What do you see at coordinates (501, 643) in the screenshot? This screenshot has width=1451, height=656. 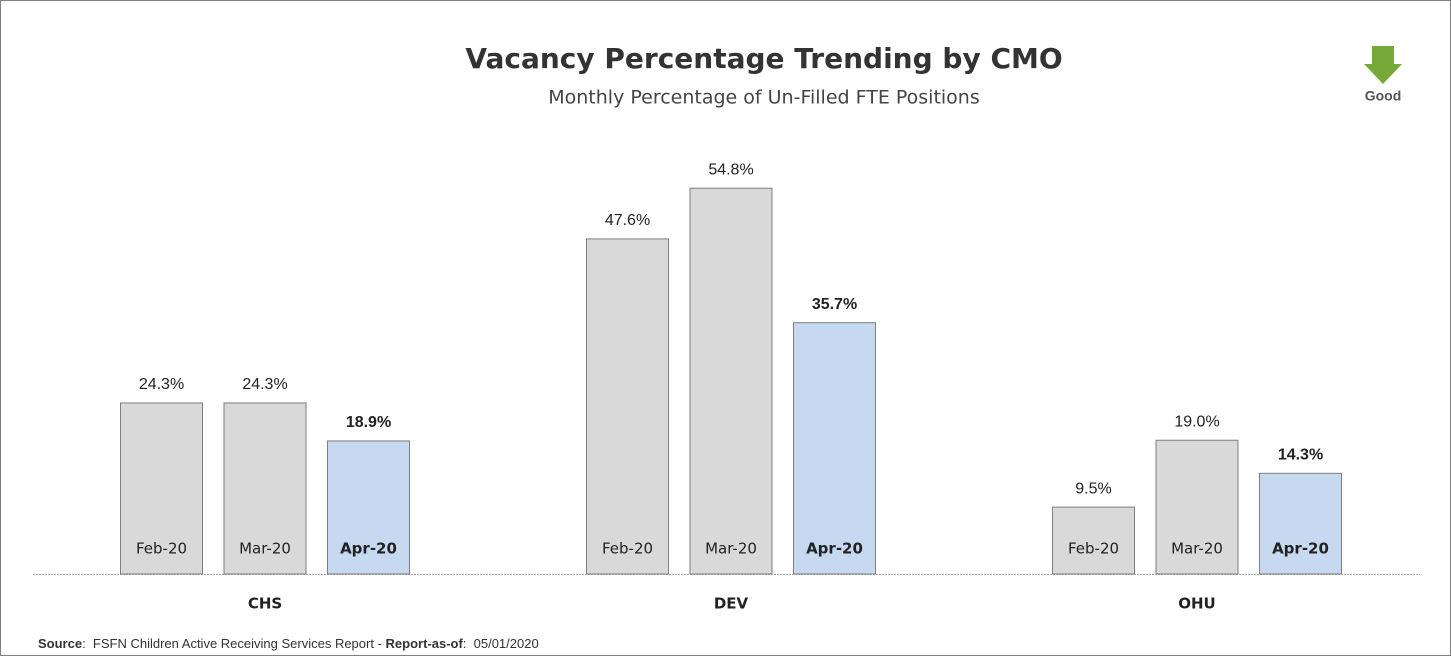 I see `report-date: : 05/01/2020` at bounding box center [501, 643].